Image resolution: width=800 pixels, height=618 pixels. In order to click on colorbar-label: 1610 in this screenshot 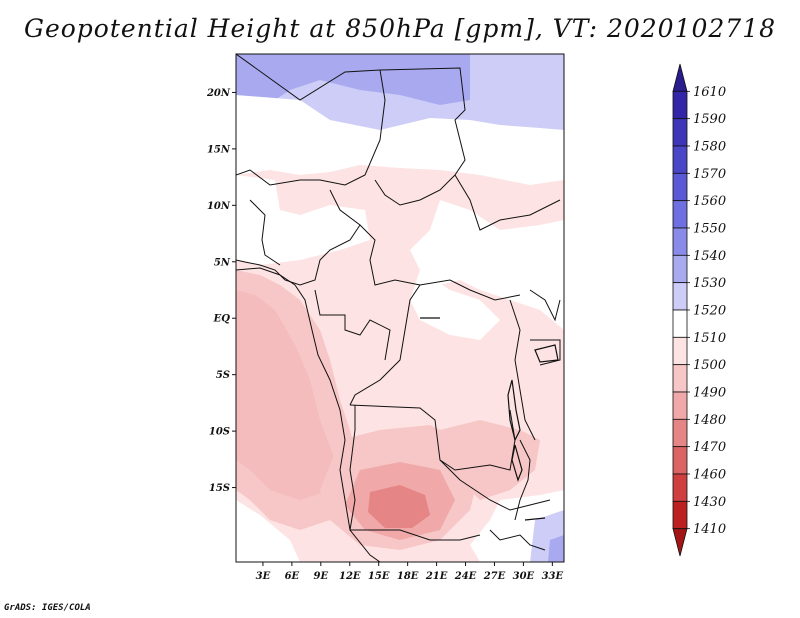, I will do `click(709, 92)`.